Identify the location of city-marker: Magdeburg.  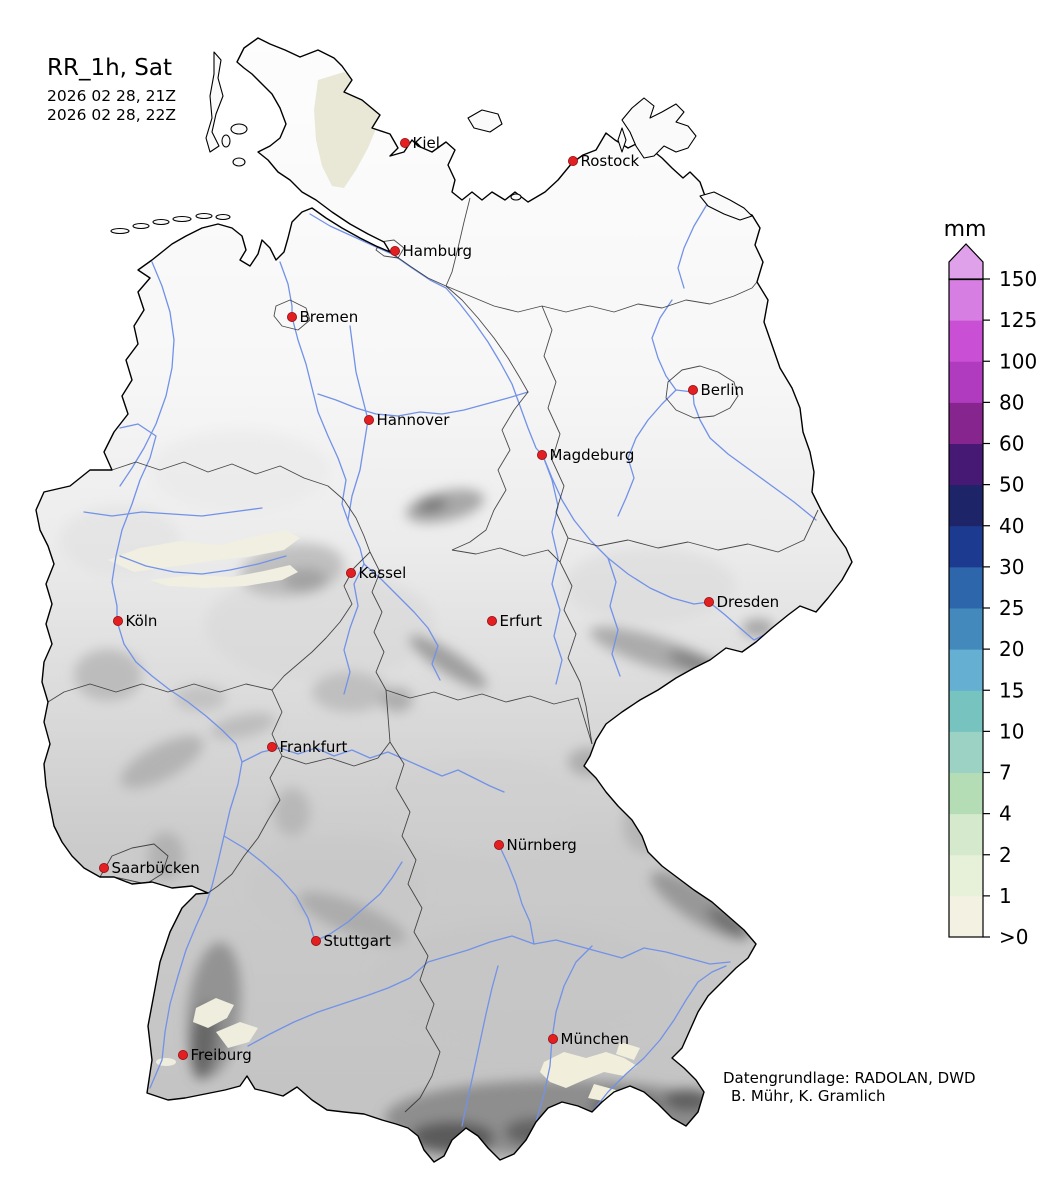
(585, 455).